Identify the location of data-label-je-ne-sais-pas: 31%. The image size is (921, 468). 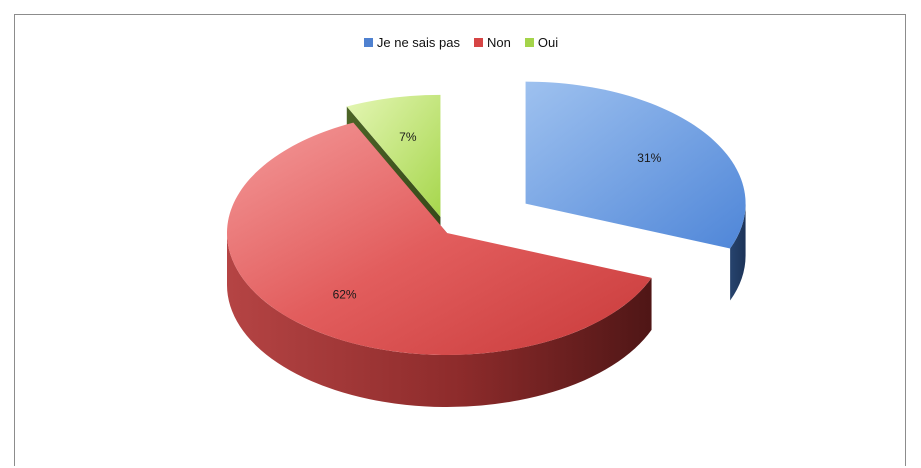
(649, 158).